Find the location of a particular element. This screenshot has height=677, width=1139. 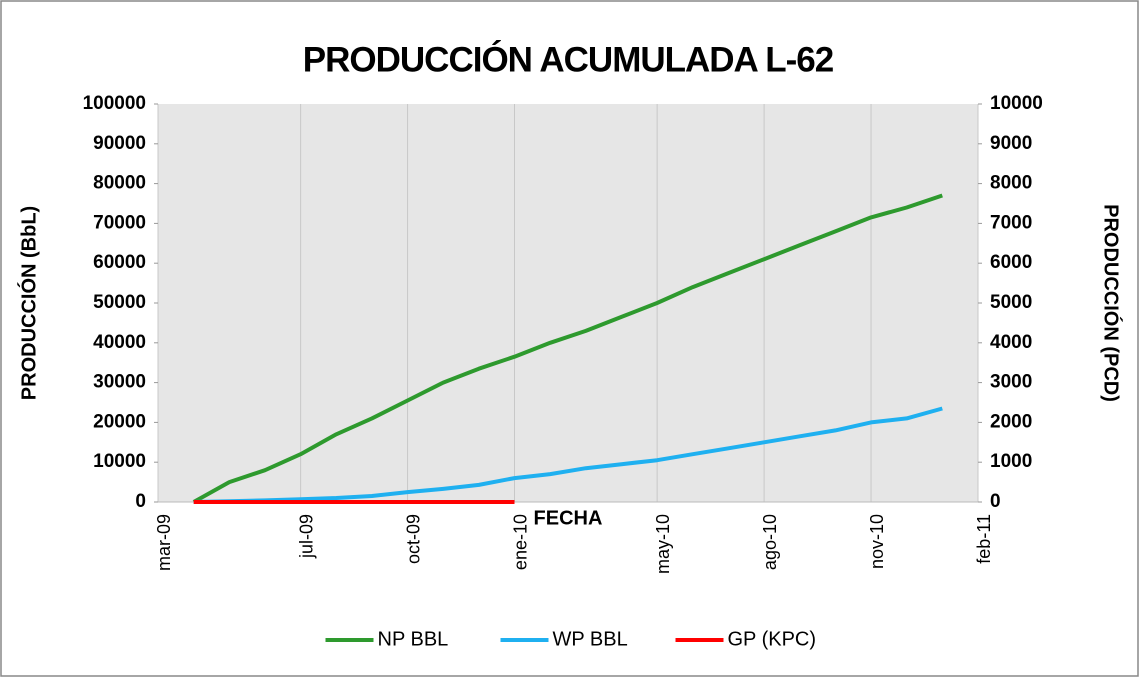

x-tick-label: ene-10 is located at coordinates (520, 542).